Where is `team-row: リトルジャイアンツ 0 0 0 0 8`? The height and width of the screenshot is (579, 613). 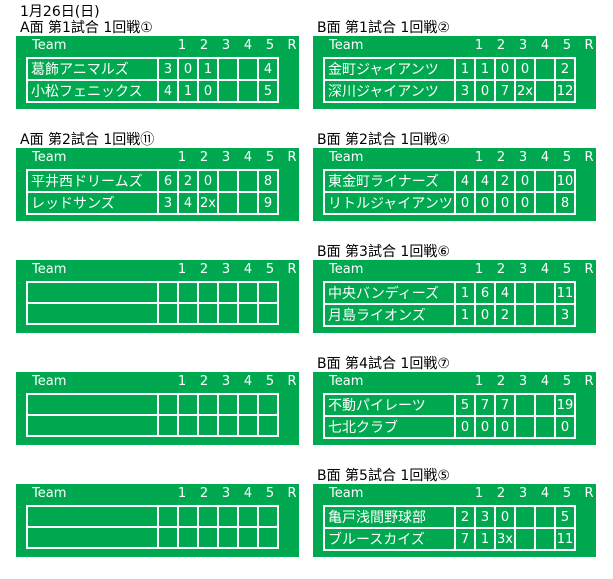 team-row: リトルジャイアンツ 0 0 0 0 8 is located at coordinates (449, 203).